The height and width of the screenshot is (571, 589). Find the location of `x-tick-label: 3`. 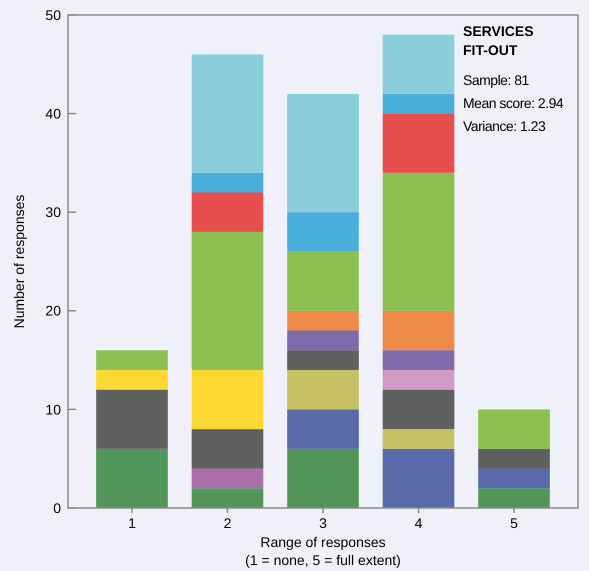

x-tick-label: 3 is located at coordinates (323, 523).